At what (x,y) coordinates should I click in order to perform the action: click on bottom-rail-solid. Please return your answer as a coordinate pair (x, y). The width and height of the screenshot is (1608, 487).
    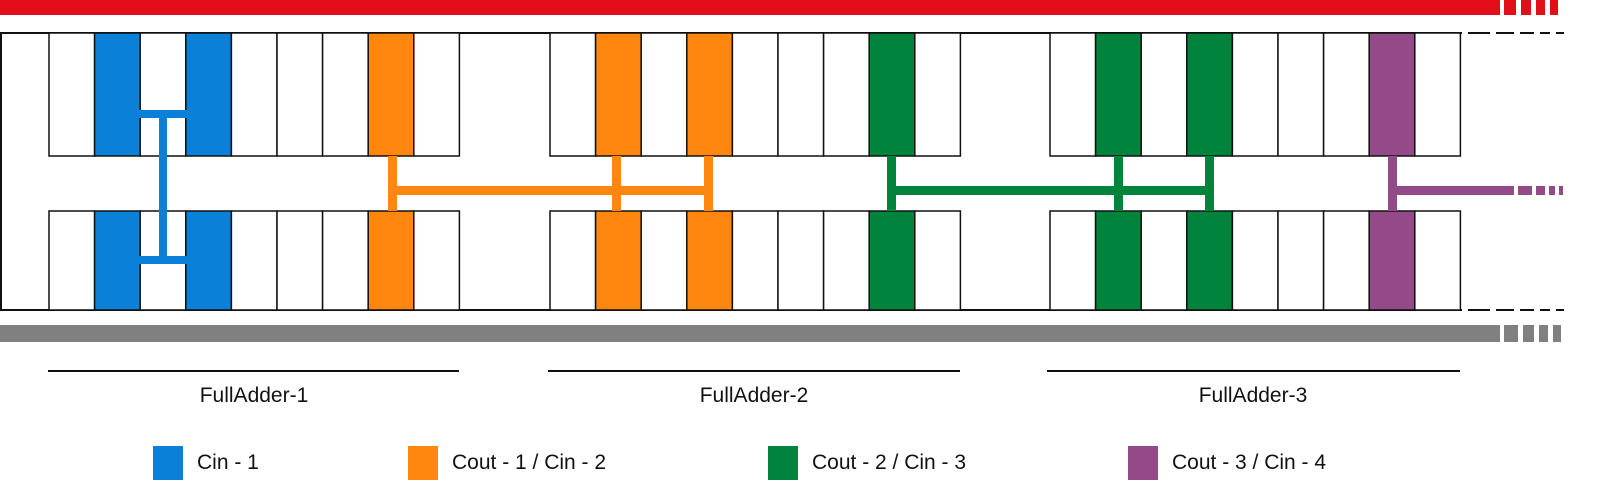
    Looking at the image, I should click on (750, 333).